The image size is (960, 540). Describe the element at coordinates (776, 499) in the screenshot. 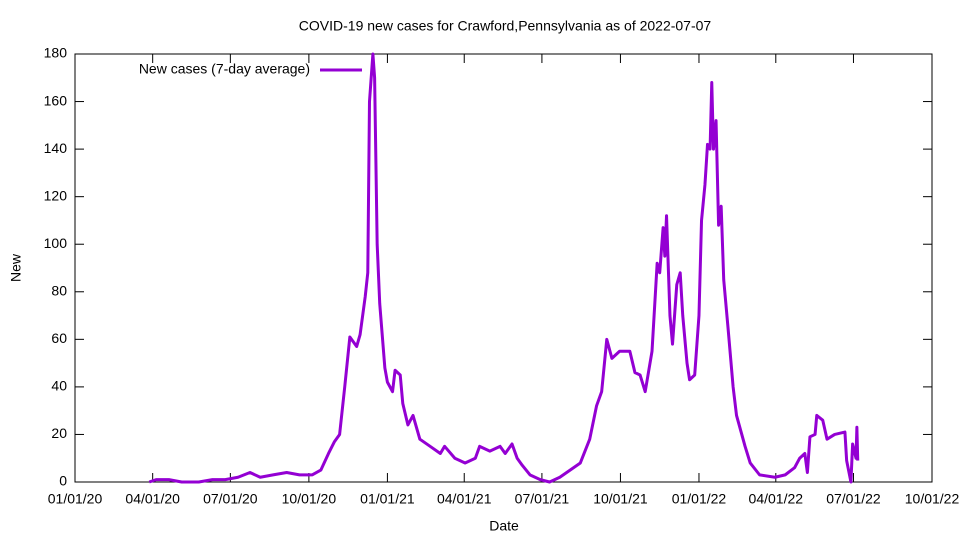

I see `x-tick-label: 04/01/22` at that location.